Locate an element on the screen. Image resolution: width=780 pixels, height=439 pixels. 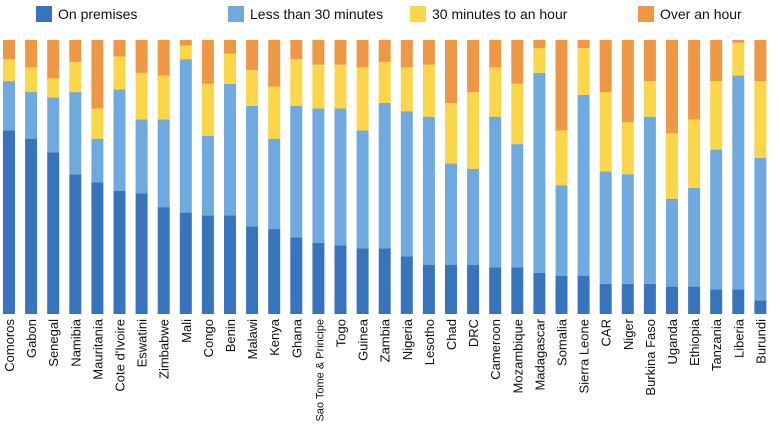
x-tick-label: Burundi is located at coordinates (760, 341).